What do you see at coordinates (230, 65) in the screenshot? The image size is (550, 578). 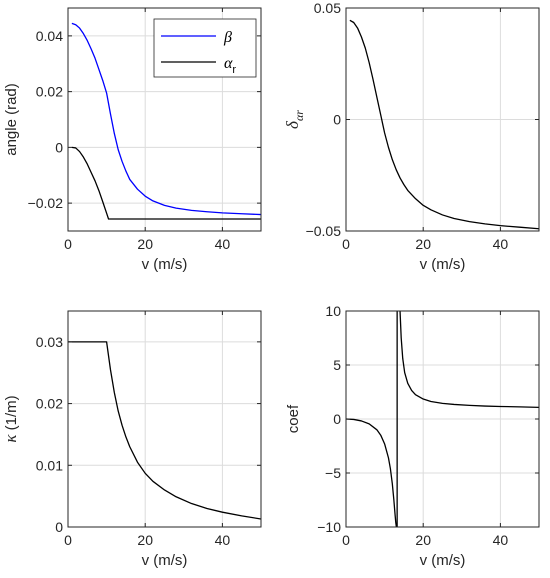 I see `legend-label: αr` at bounding box center [230, 65].